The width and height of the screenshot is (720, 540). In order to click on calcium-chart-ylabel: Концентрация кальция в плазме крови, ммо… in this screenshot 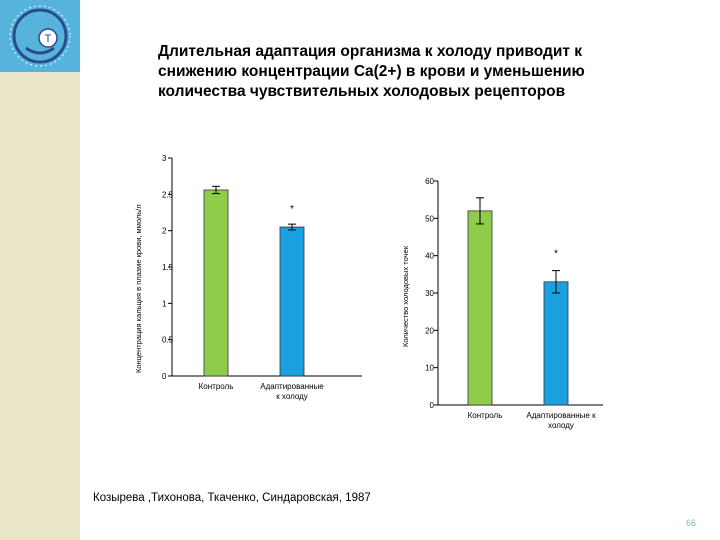, I will do `click(138, 288)`.